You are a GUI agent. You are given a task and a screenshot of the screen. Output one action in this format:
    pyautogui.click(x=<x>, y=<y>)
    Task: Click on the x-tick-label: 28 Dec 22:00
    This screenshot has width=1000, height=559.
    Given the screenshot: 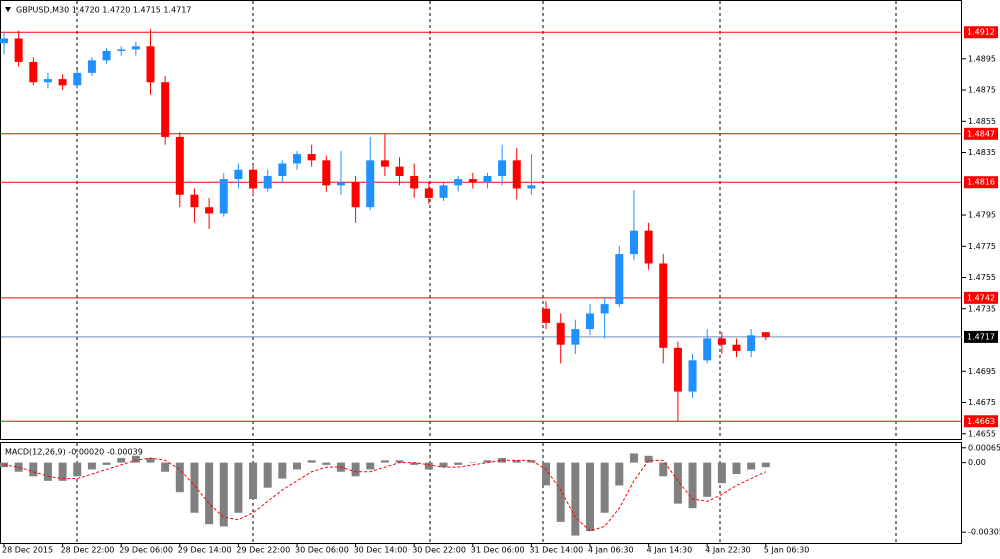 What is the action you would take?
    pyautogui.click(x=88, y=550)
    